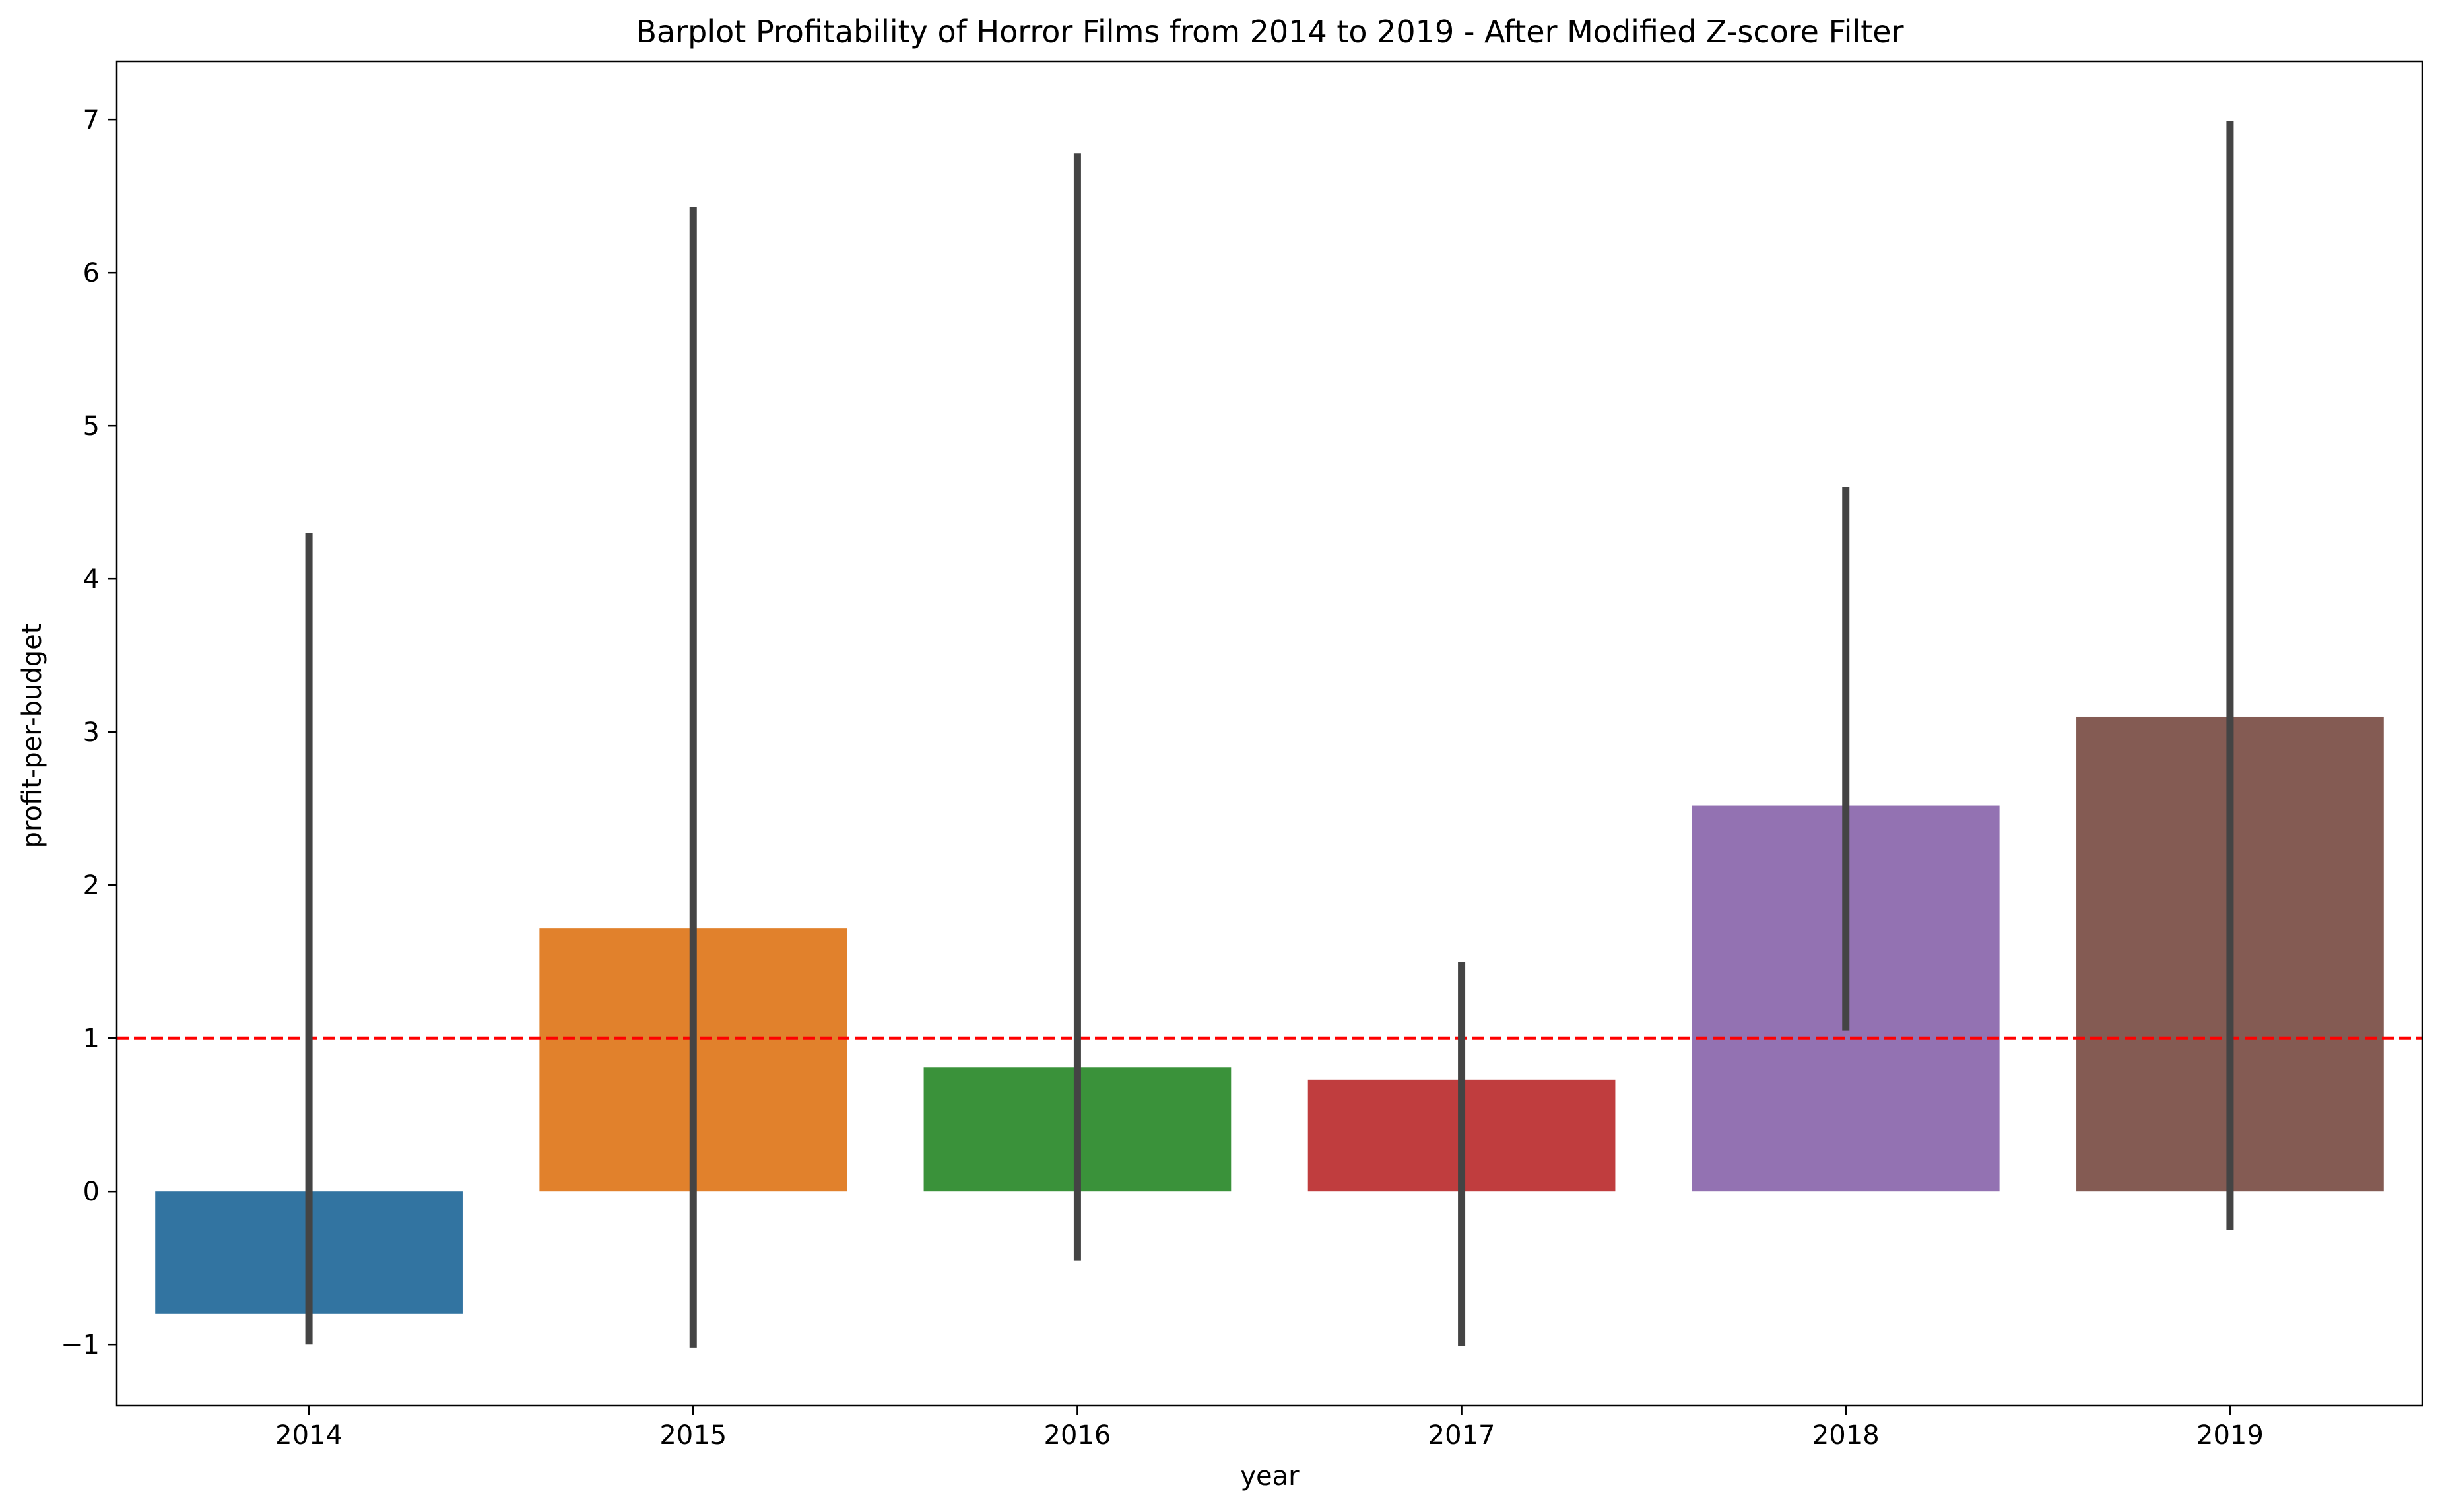  I want to click on y-tick-label: 7, so click(91, 120).